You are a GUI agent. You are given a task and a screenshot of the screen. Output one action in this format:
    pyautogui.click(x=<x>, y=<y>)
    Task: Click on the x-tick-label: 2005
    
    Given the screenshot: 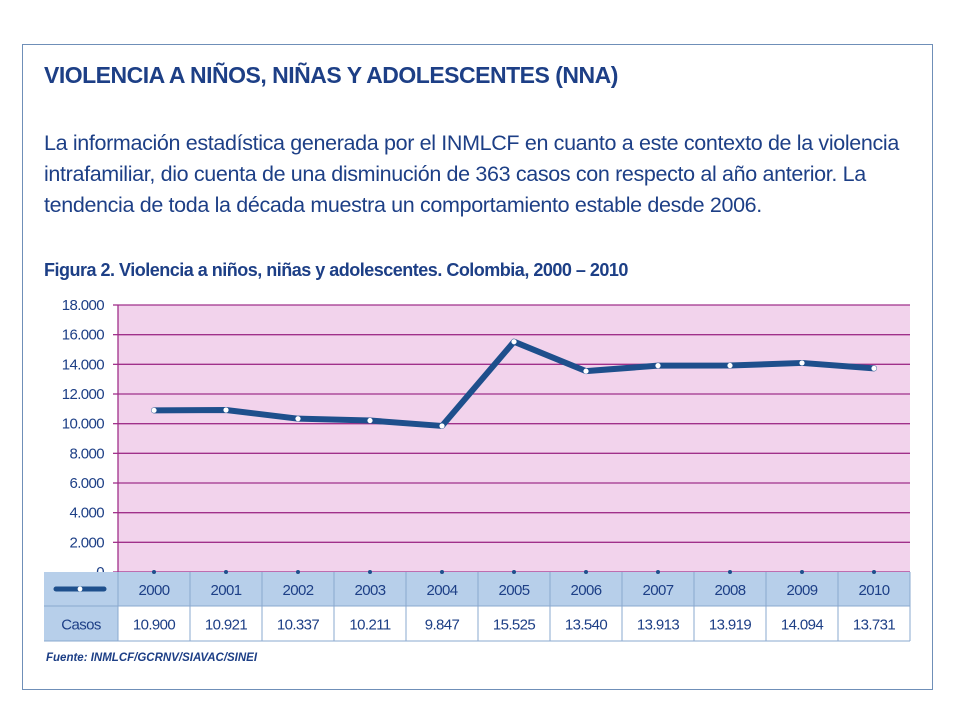 What is the action you would take?
    pyautogui.click(x=514, y=590)
    